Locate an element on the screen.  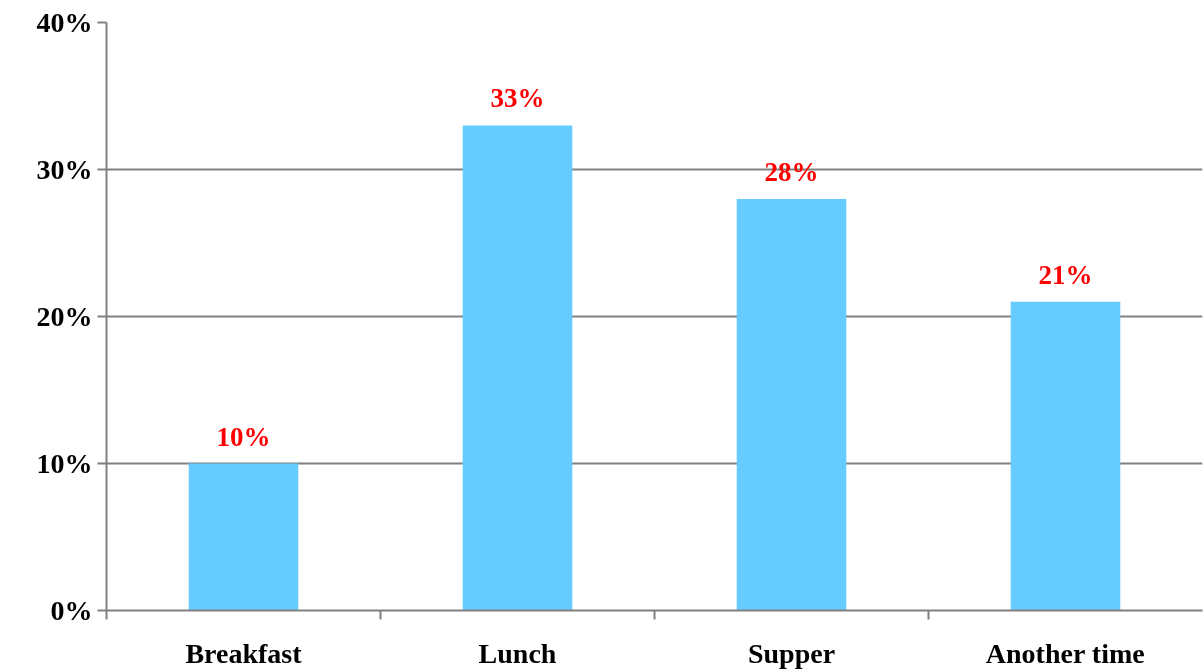
data-label: 33% is located at coordinates (517, 98).